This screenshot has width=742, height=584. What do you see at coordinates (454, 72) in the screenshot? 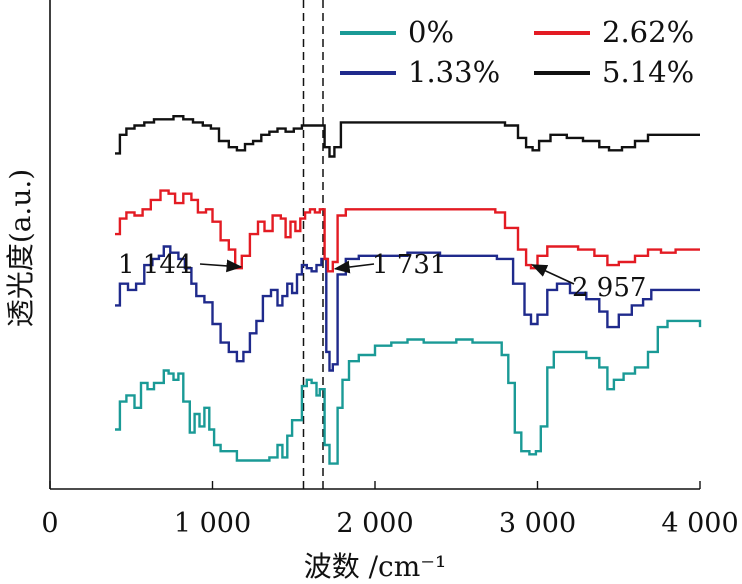
I see `legend-label: 1.33%` at bounding box center [454, 72].